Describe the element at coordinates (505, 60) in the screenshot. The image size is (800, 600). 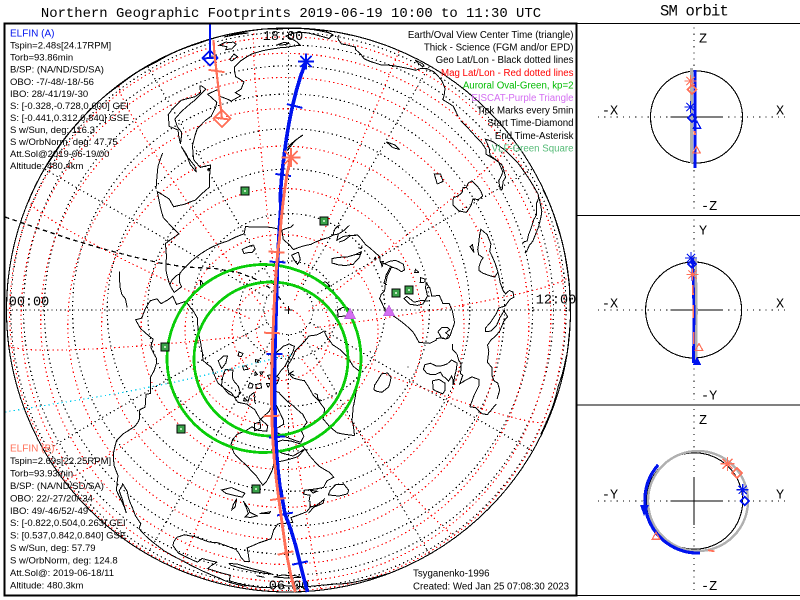
I see `svg-text:Geo Lat/Lon - Black dotted lin: Geo Lat/Lon - Black dotted lines` at that location.